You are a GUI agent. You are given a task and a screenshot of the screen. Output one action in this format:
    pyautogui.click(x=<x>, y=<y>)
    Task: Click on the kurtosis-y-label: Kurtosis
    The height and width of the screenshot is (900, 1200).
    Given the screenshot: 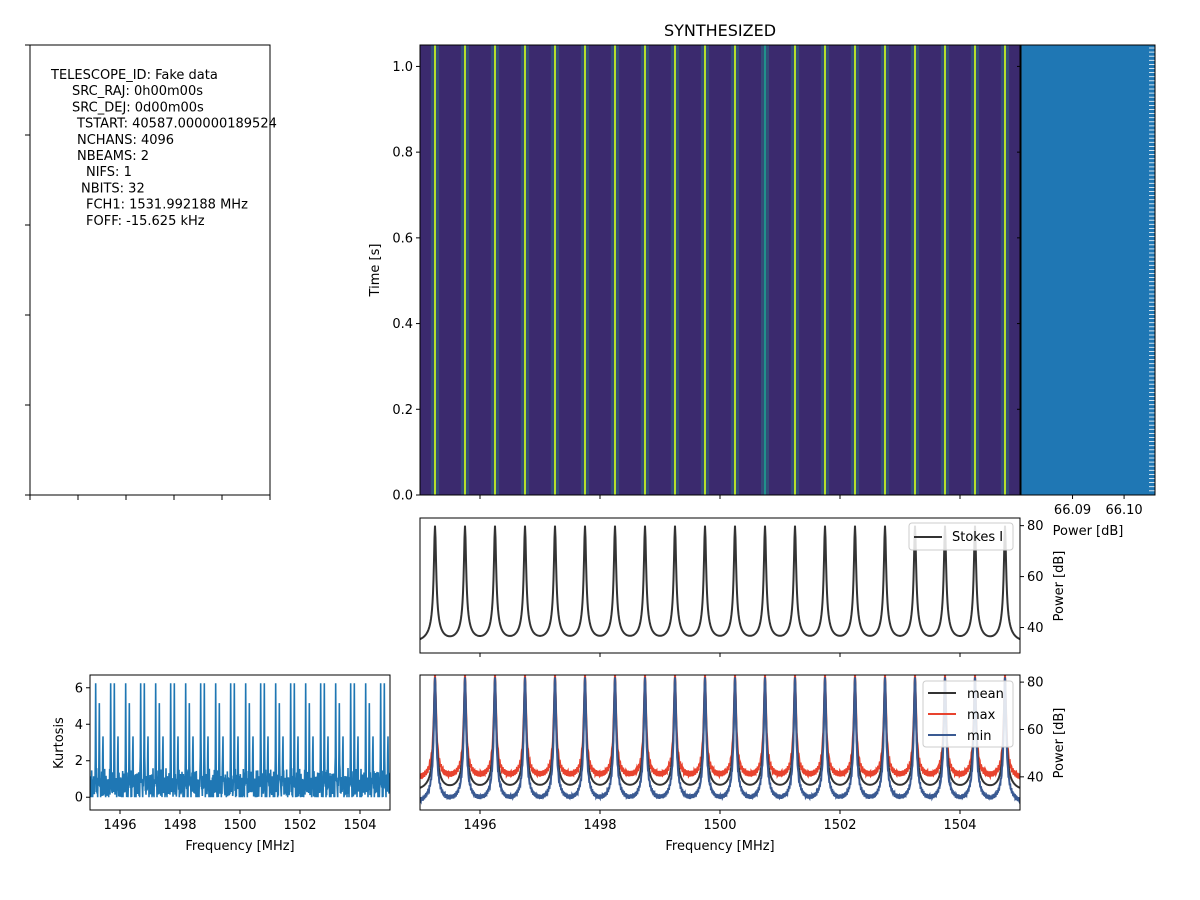 What is the action you would take?
    pyautogui.click(x=59, y=743)
    